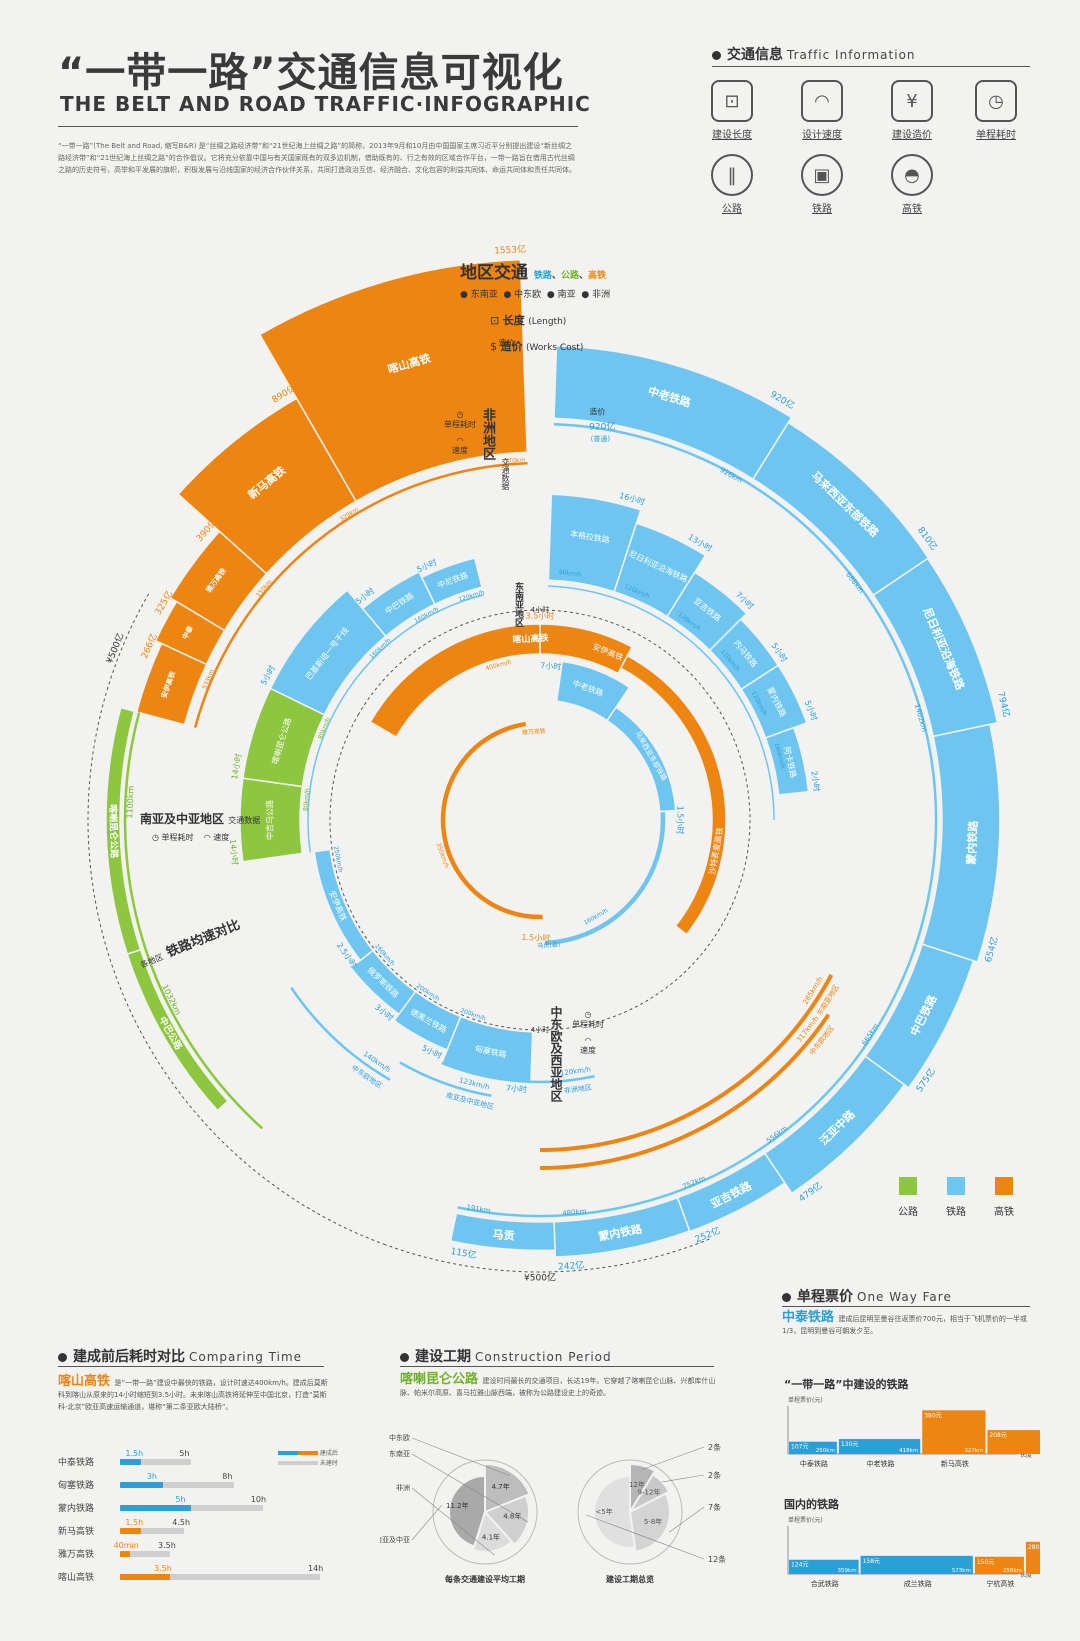  What do you see at coordinates (130, 801) in the screenshot?
I see `length-value: 1100km` at bounding box center [130, 801].